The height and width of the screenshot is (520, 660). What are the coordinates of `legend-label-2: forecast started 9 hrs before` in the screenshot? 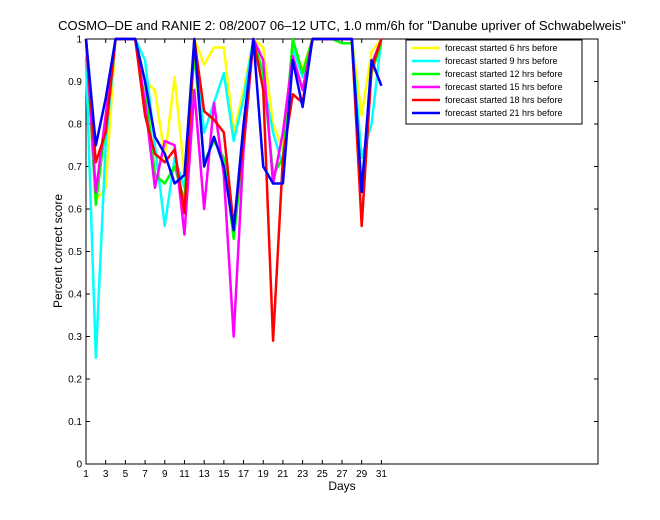 It's located at (501, 61).